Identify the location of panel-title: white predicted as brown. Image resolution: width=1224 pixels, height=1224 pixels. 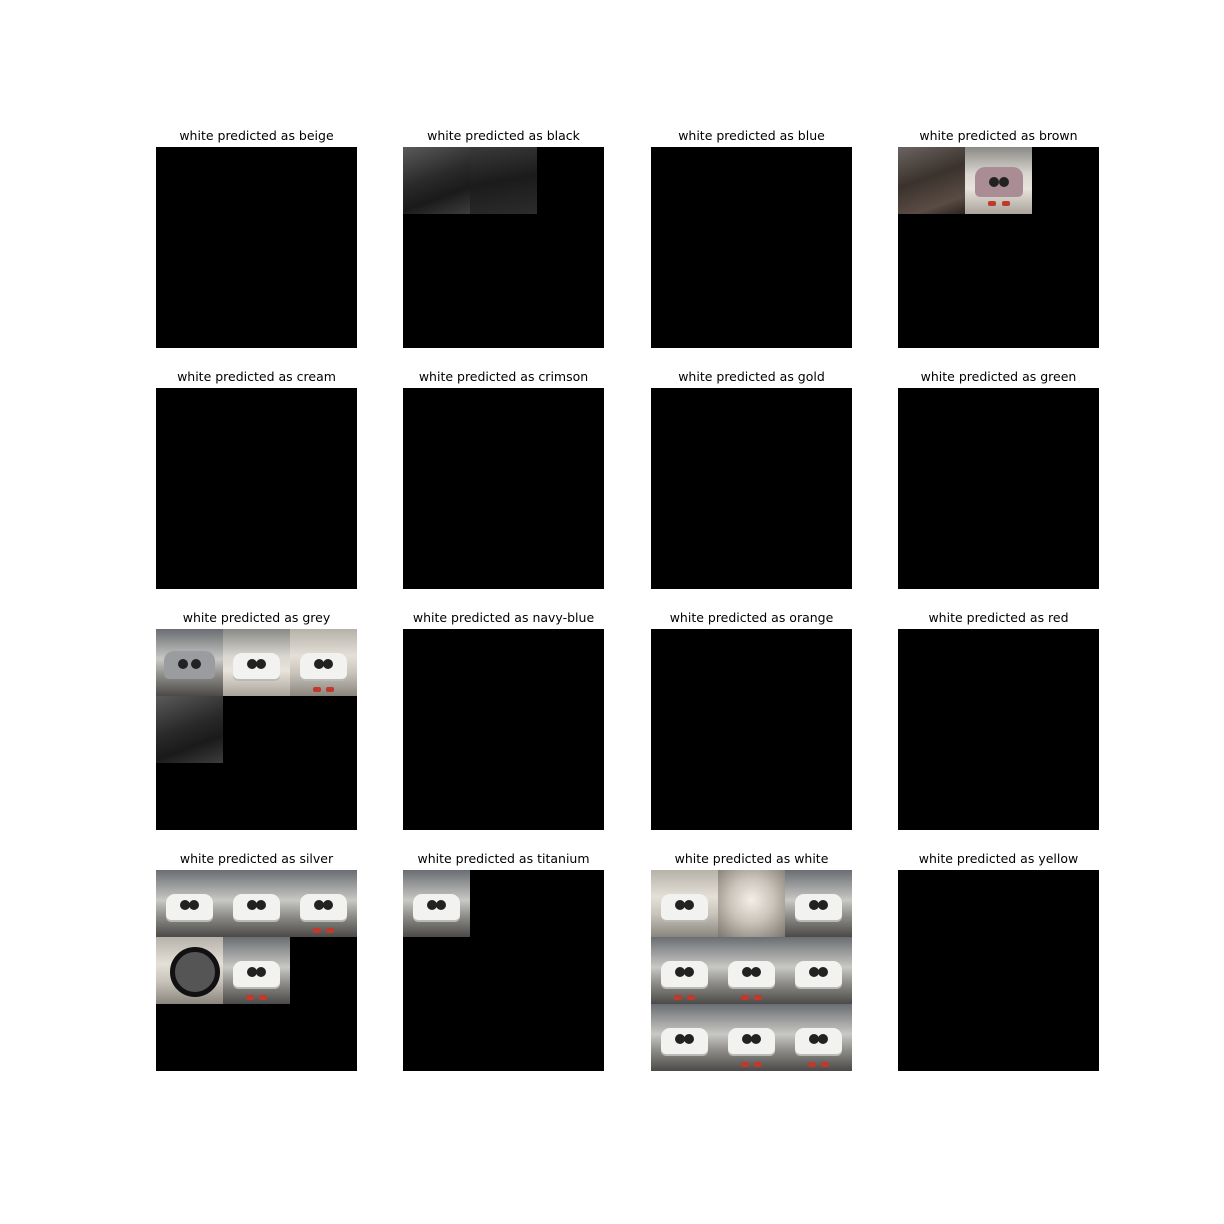
(998, 135).